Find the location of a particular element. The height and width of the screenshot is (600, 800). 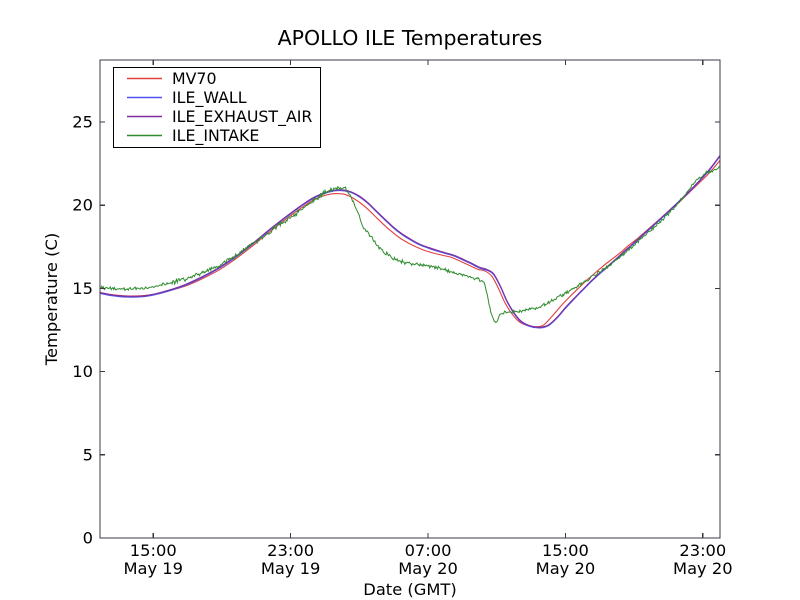

x-tick-label: 07:00 May 20 is located at coordinates (428, 559).